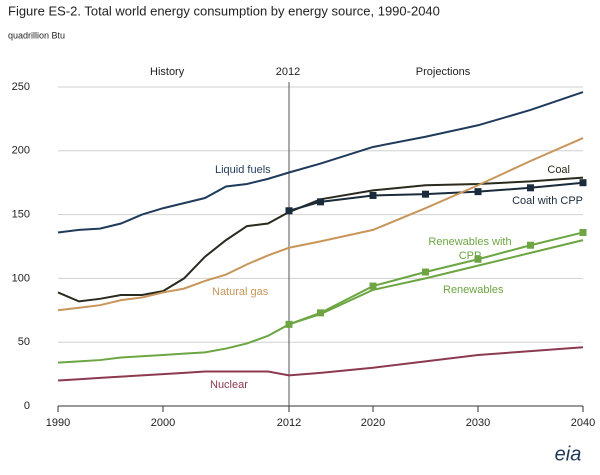 The image size is (600, 475). What do you see at coordinates (167, 72) in the screenshot?
I see `annotation: History` at bounding box center [167, 72].